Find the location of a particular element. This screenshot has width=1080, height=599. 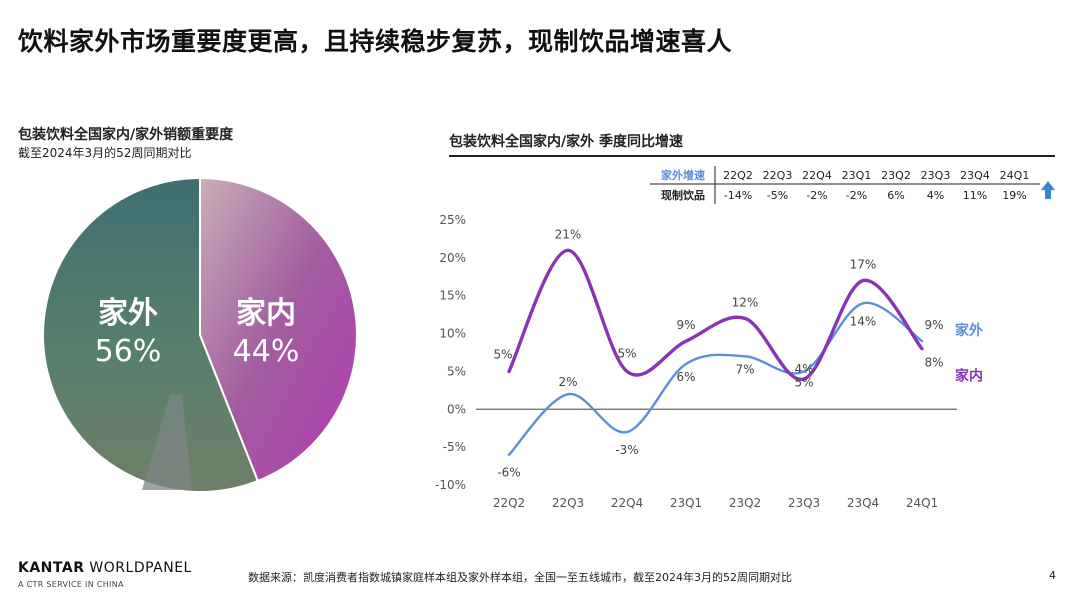

table-value-22Q2: -14% is located at coordinates (738, 195).